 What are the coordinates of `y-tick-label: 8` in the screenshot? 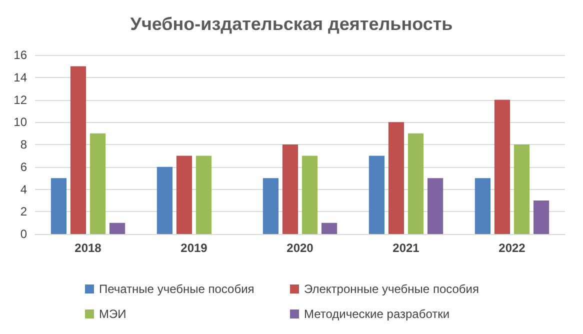 It's located at (24, 145).